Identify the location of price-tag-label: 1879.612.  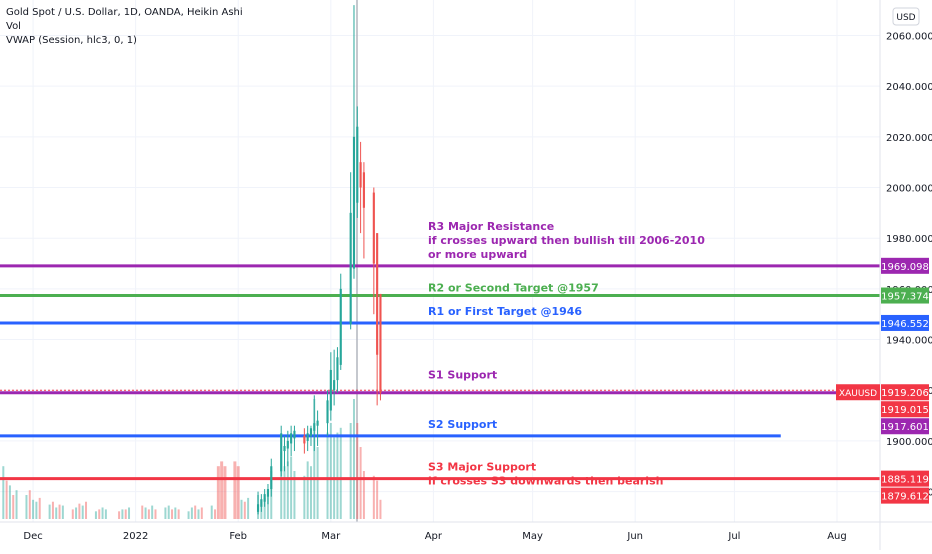
(905, 497).